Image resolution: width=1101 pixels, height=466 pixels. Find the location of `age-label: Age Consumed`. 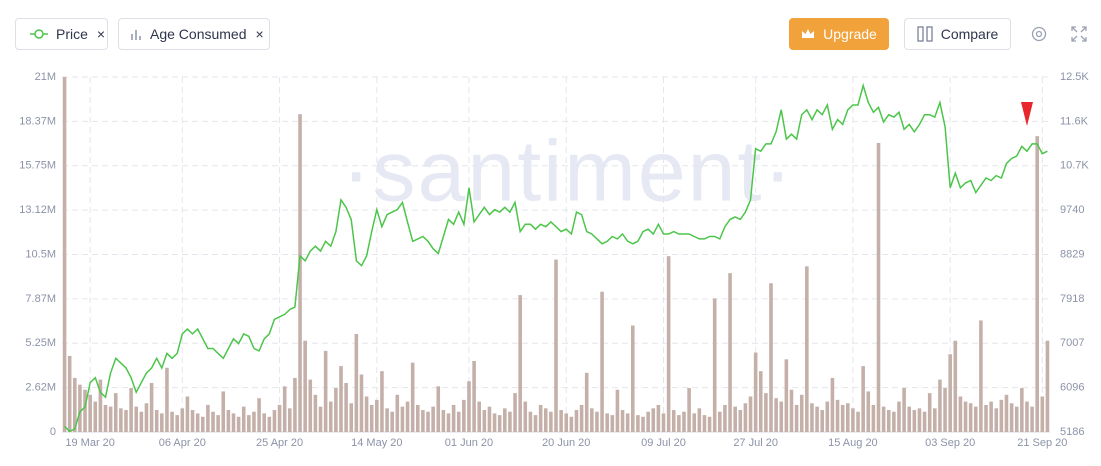

age-label: Age Consumed is located at coordinates (198, 34).